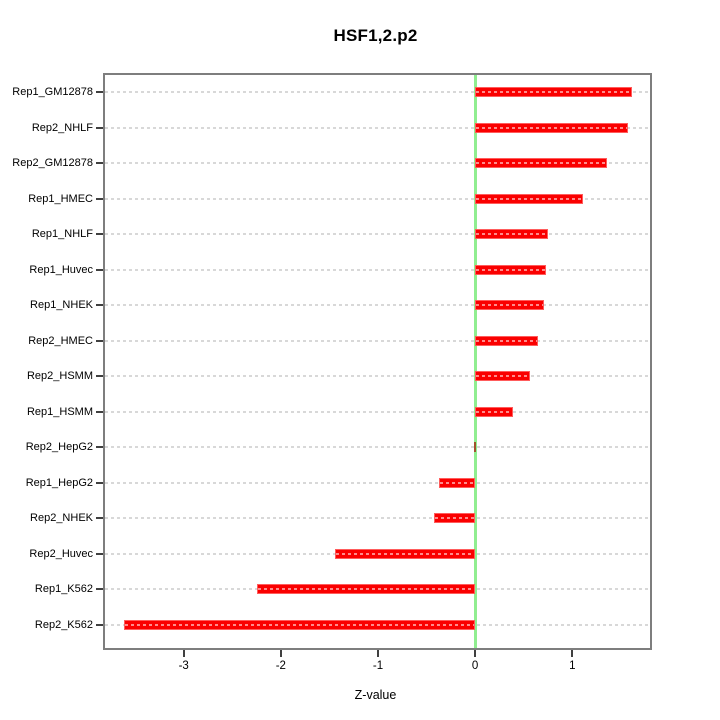  Describe the element at coordinates (59, 411) in the screenshot. I see `y-axis-label: Rep1_HSMM` at that location.